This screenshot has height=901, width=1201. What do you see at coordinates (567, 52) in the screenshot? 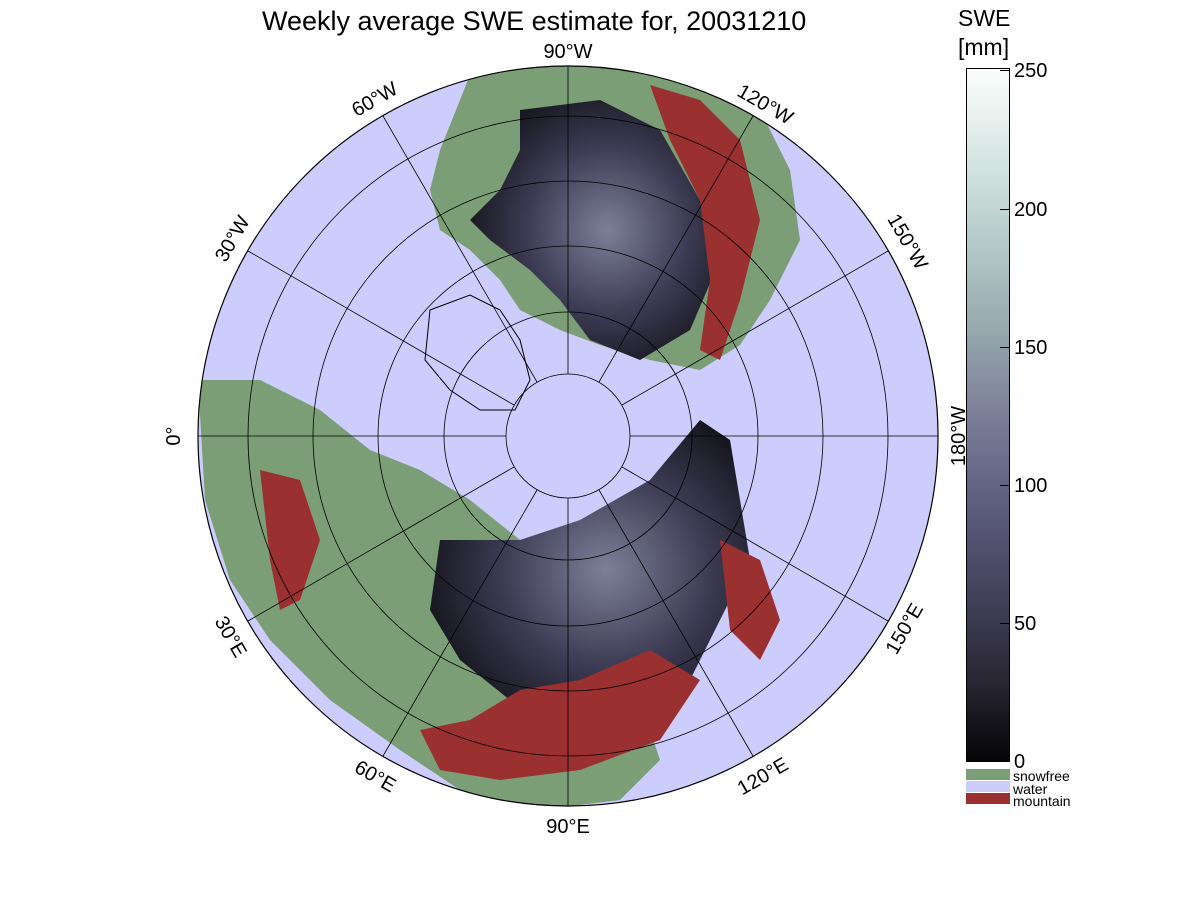
I see `lon-label-90w: 90°W` at bounding box center [567, 52].